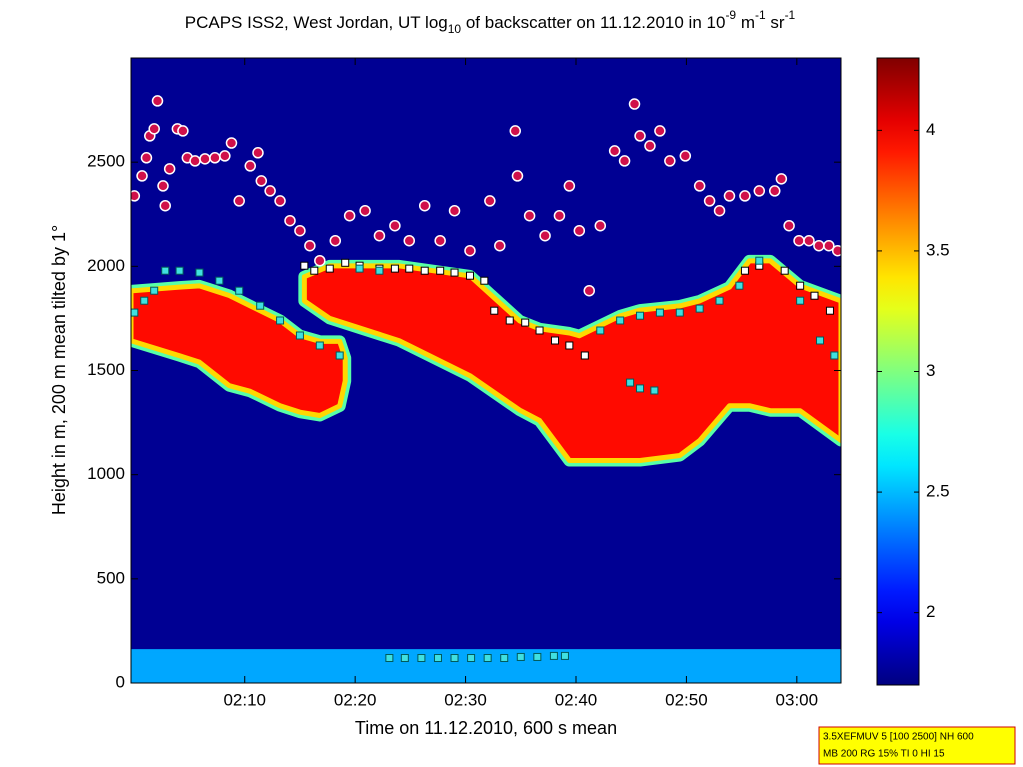 The height and width of the screenshot is (767, 1023). Describe the element at coordinates (106, 473) in the screenshot. I see `y-tick-label: 1000` at that location.